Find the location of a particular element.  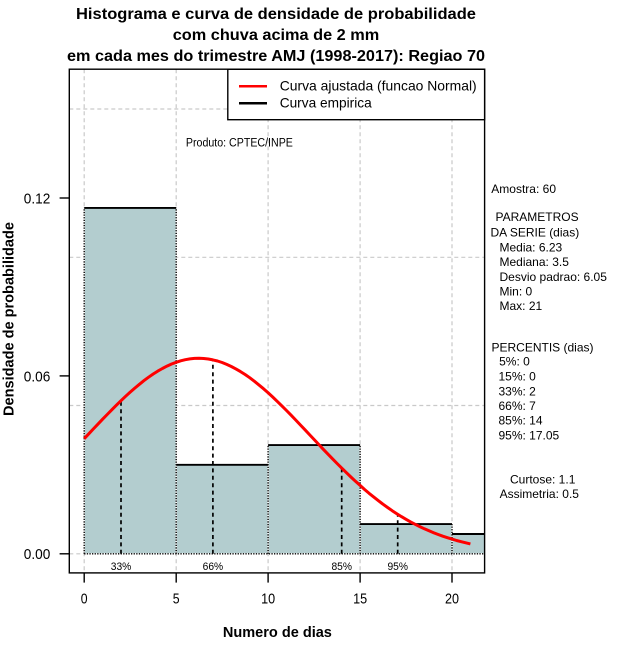

svg-text: Max: 21 is located at coordinates (521, 306).